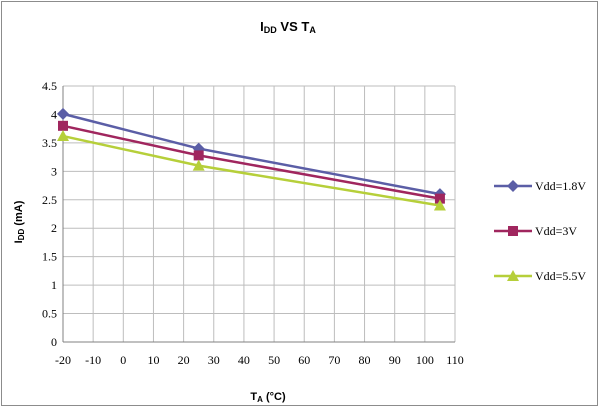  I want to click on legend: Vdd=1.8V Vdd=3V Vdd=5.5V, so click(540, 231).